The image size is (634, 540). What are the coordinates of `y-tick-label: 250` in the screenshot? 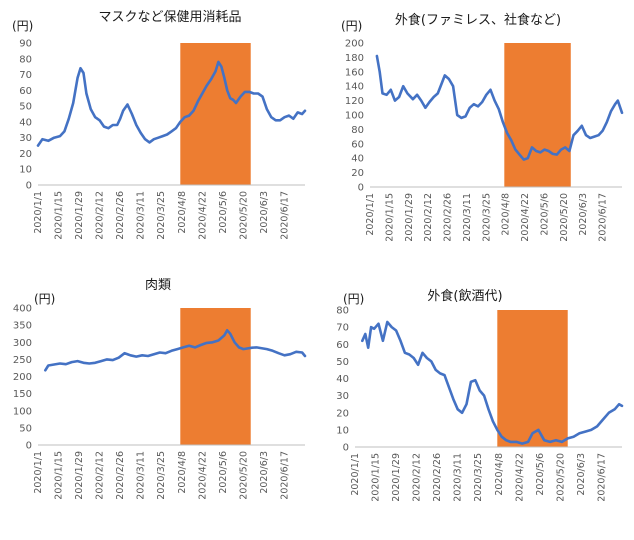 It's located at (22, 360).